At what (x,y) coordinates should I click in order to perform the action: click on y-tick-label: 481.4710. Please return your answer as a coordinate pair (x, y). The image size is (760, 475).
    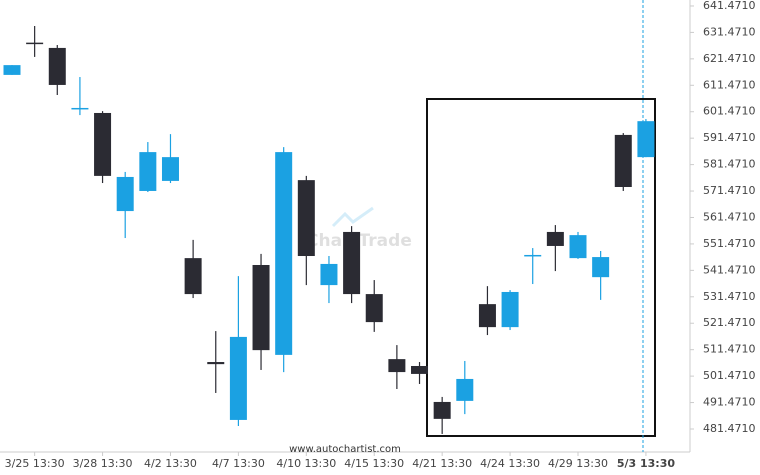
    Looking at the image, I should click on (729, 428).